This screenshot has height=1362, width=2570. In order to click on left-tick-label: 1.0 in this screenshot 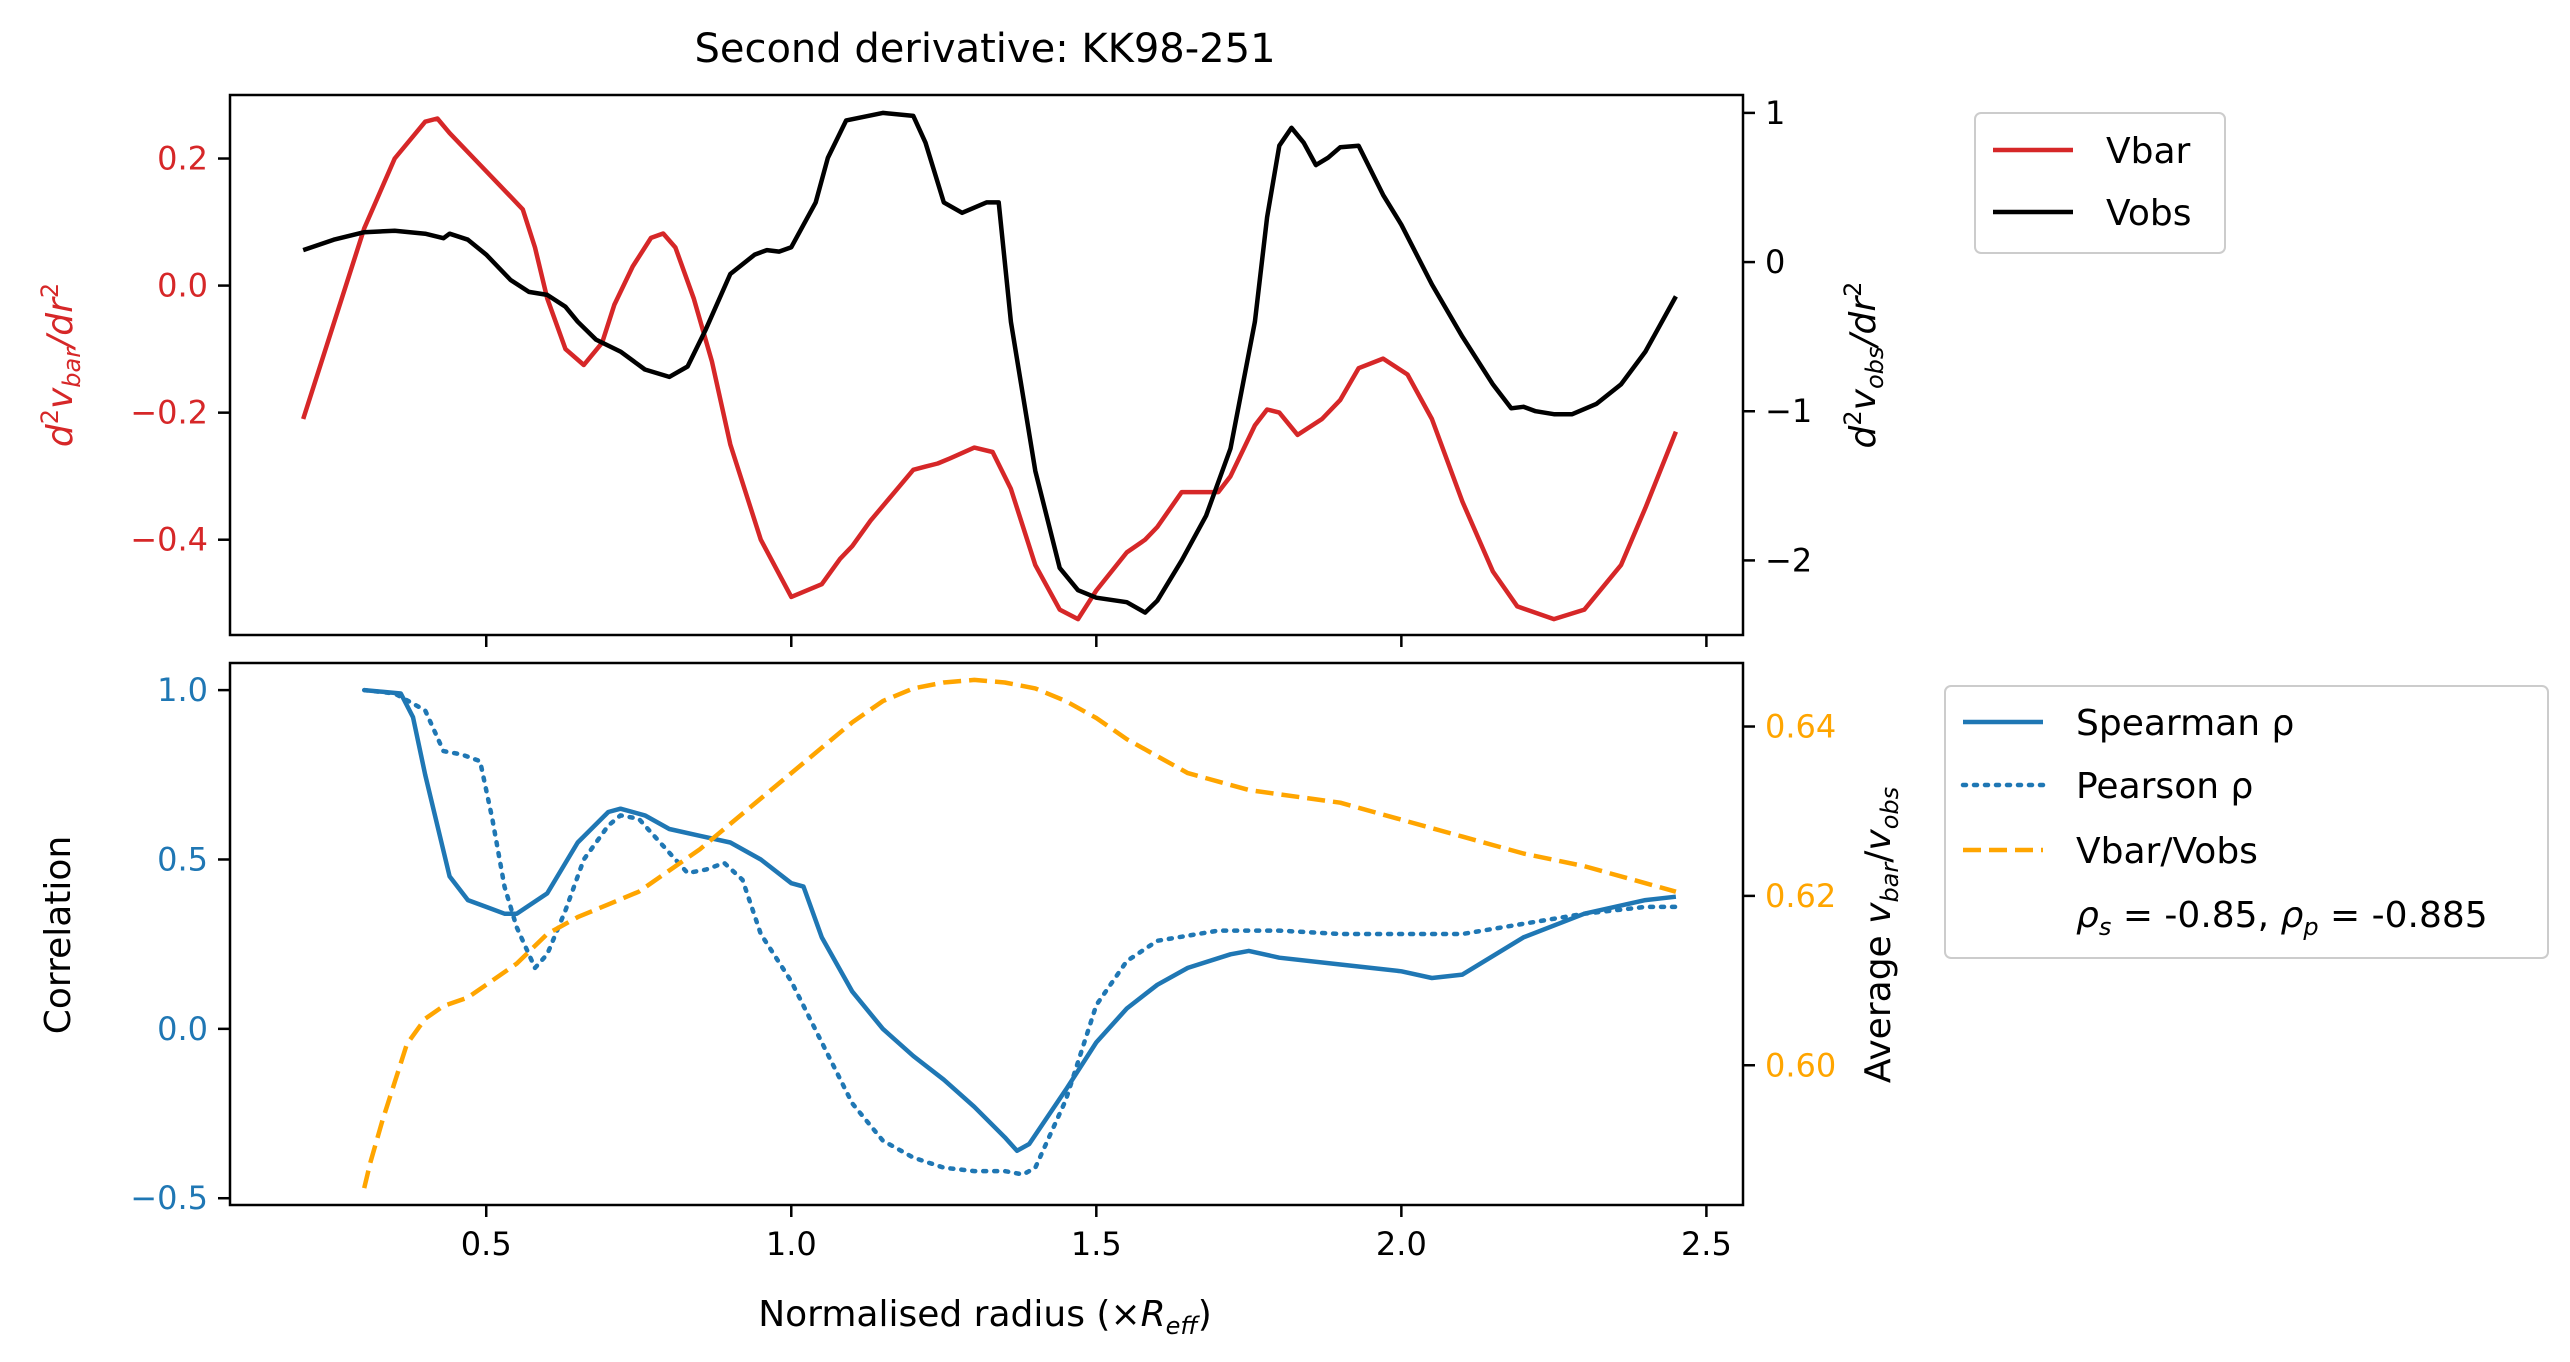, I will do `click(182, 690)`.